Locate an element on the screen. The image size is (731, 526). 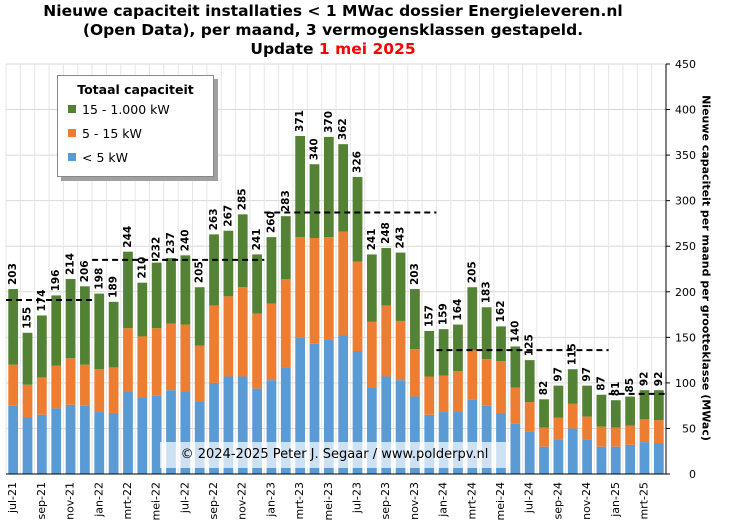
total-label: 206 is located at coordinates (85, 271).